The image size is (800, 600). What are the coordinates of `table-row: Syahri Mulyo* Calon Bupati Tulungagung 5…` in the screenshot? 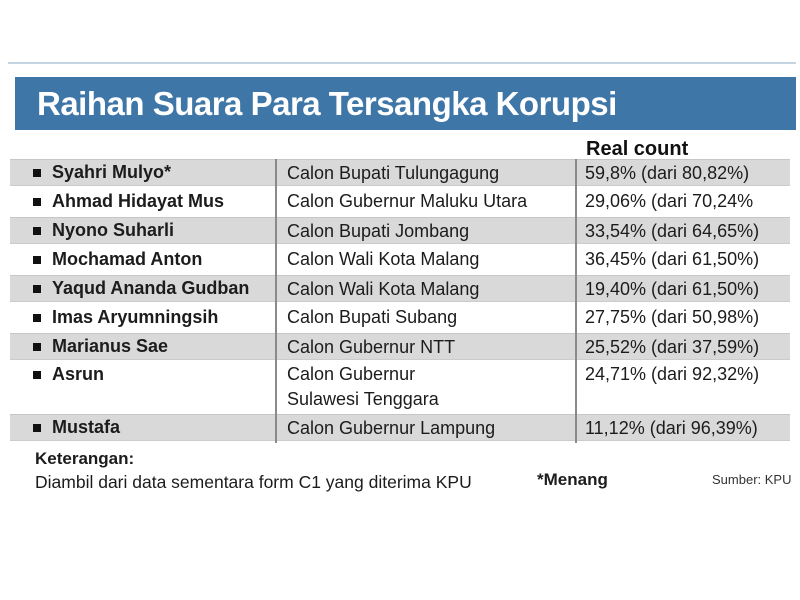 It's located at (400, 172).